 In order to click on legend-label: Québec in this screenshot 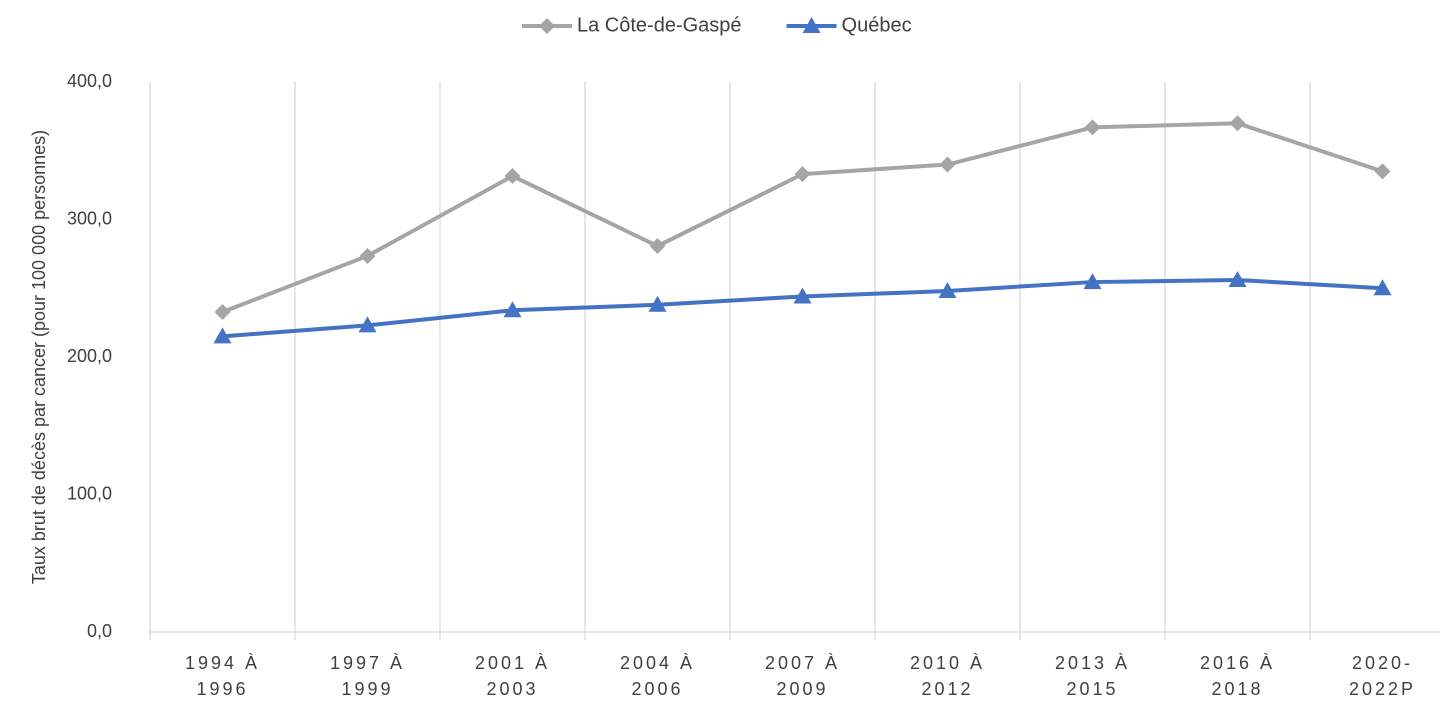, I will do `click(877, 25)`.